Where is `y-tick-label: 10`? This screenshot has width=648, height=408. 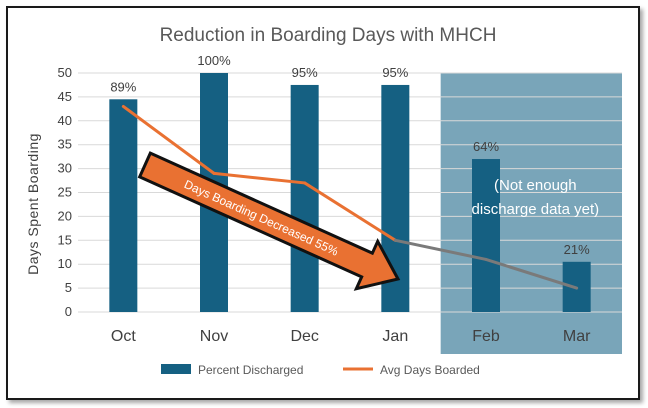 y-tick-label: 10 is located at coordinates (65, 263).